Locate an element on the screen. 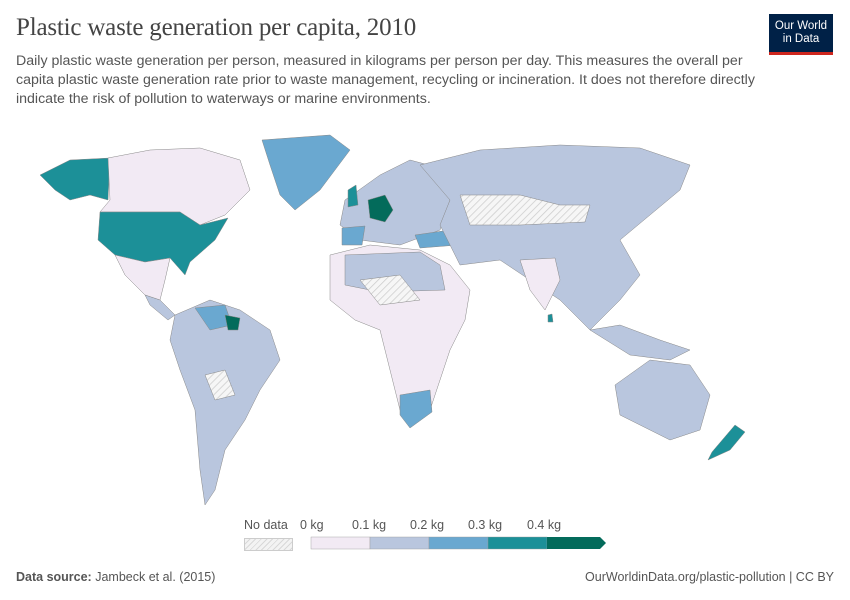 Image resolution: width=850 pixels, height=600 pixels. region-mexico is located at coordinates (142, 277).